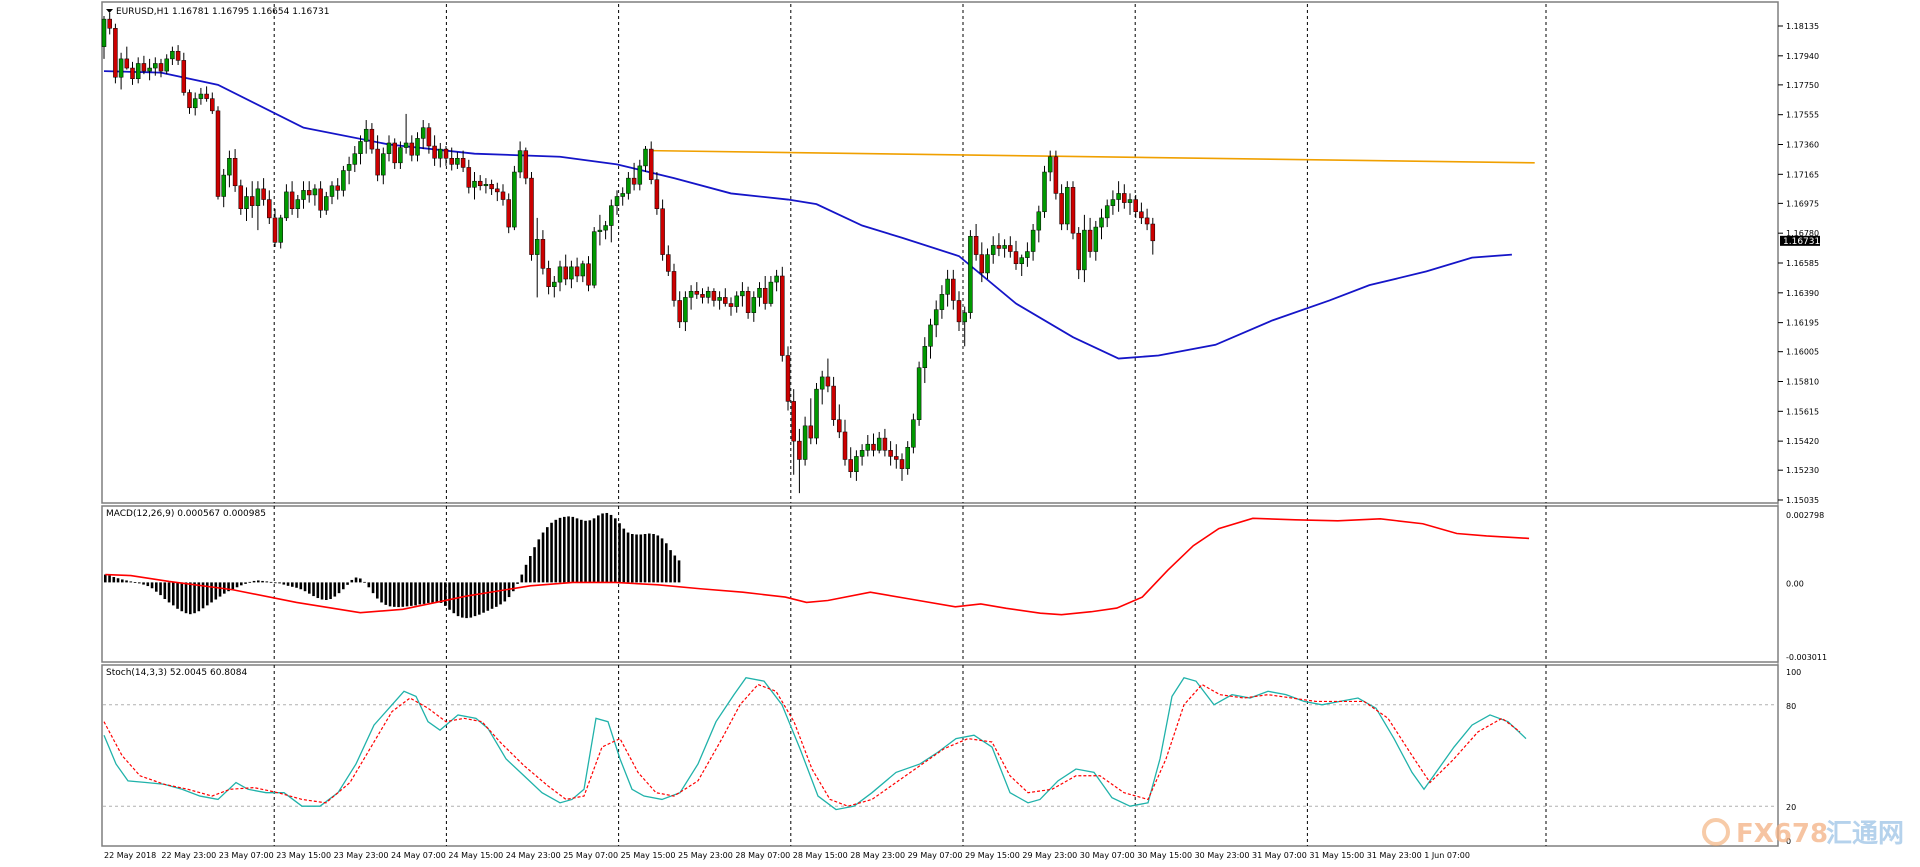  What do you see at coordinates (762, 855) in the screenshot?
I see `time-label: 28 May 07:00` at bounding box center [762, 855].